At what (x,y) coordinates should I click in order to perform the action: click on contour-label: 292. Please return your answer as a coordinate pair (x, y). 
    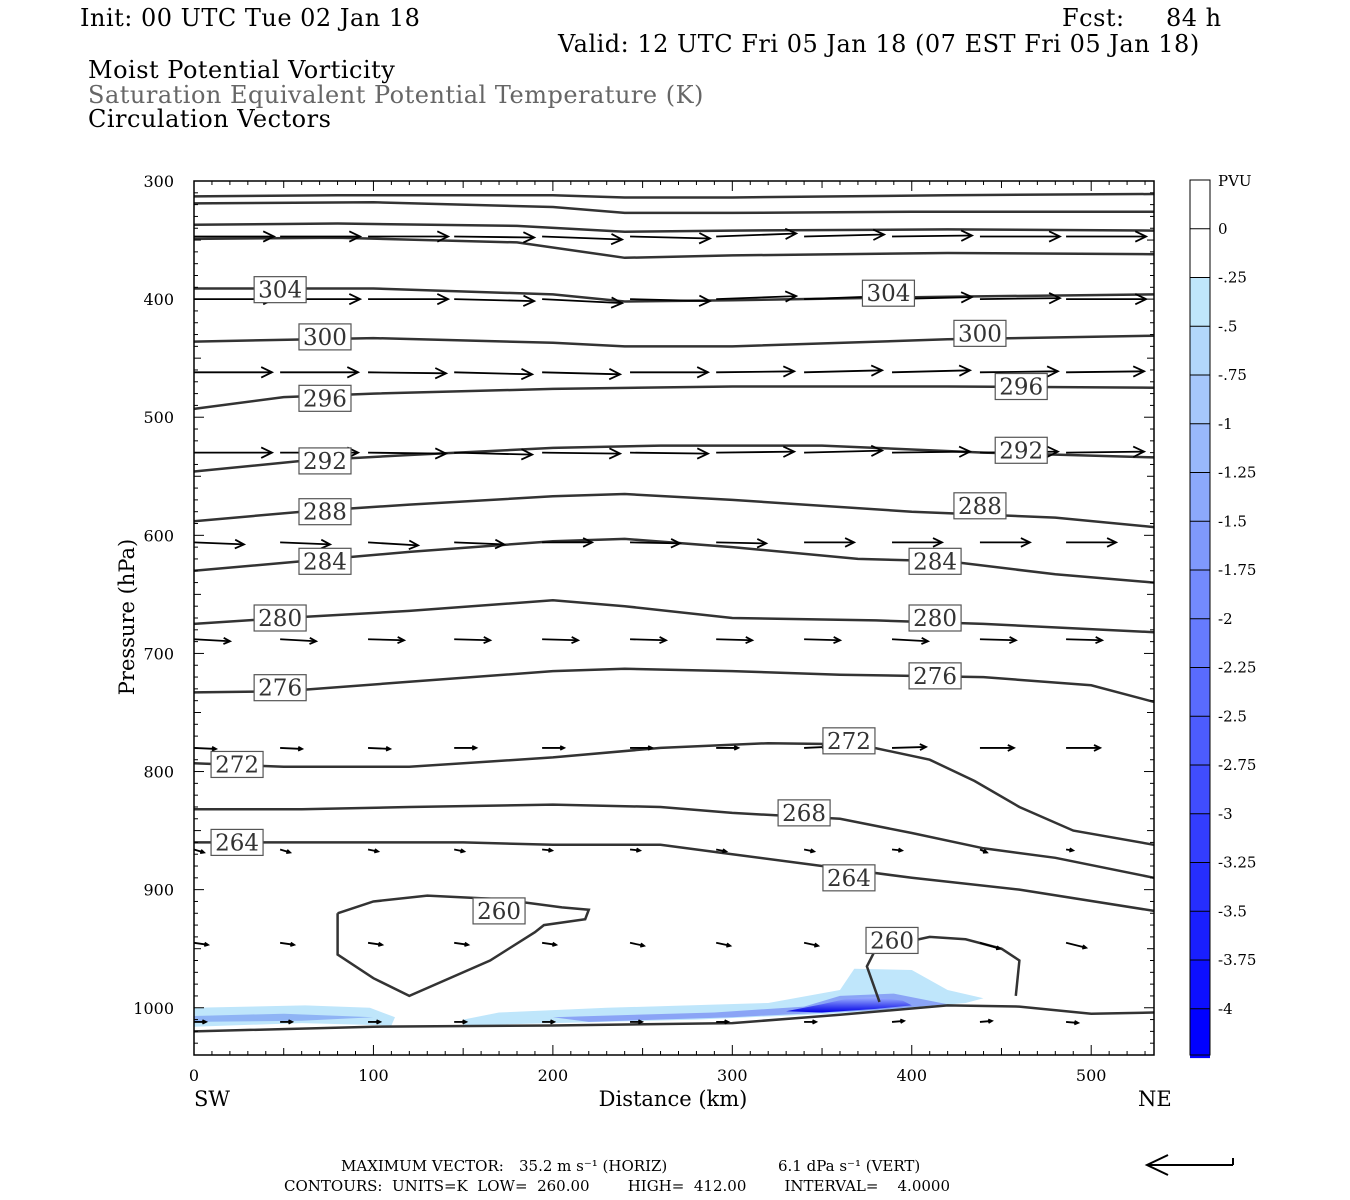
    Looking at the image, I should click on (325, 461).